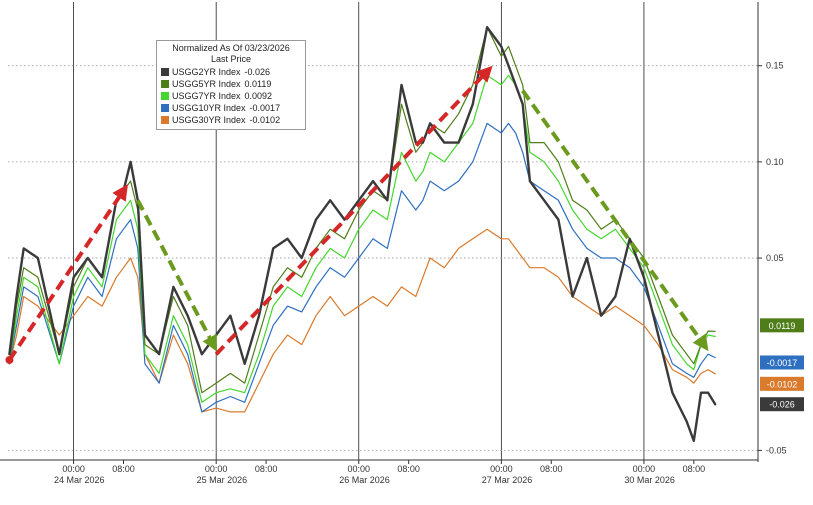 The width and height of the screenshot is (813, 505). I want to click on last-value-tag: 0.0119, so click(782, 325).